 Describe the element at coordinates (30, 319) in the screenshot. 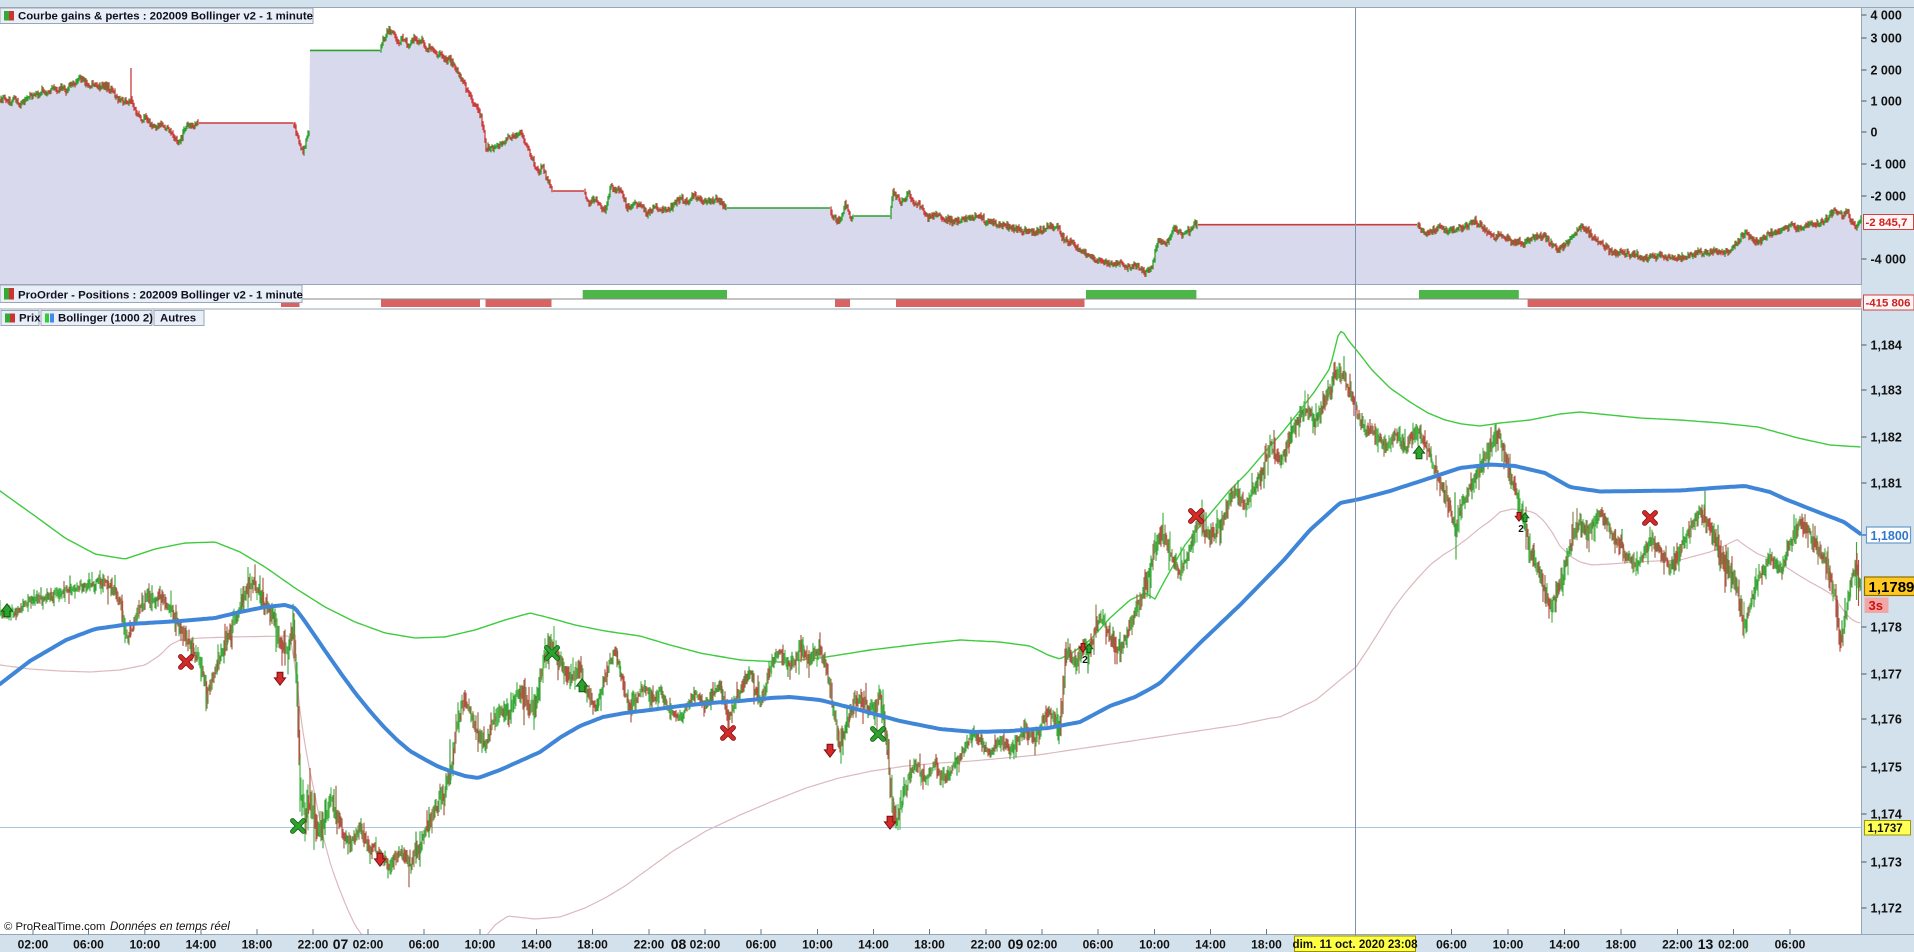

I see `svg-text: Prix` at that location.